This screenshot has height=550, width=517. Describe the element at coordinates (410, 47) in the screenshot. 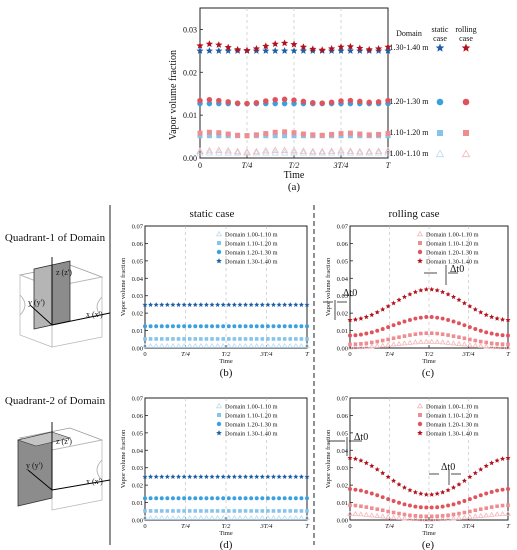

I see `legend-row-1-30-1-40: 1.30-1.40 m` at that location.